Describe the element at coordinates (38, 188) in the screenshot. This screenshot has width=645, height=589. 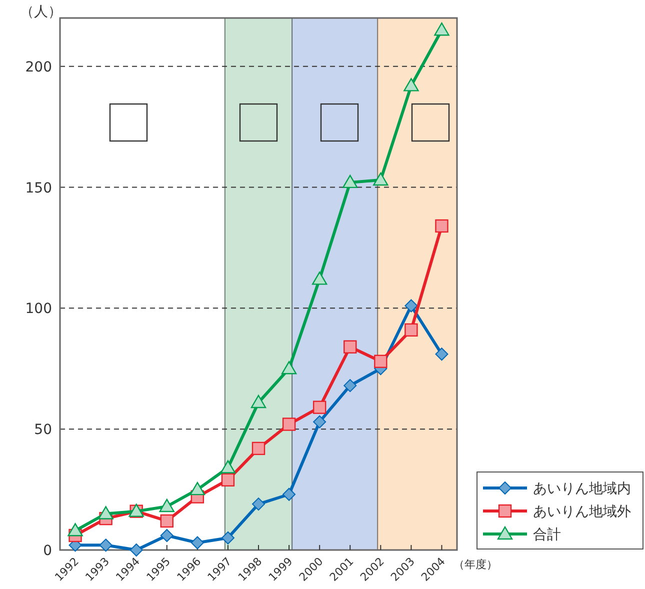
I see `y-tick-label: 150` at that location.